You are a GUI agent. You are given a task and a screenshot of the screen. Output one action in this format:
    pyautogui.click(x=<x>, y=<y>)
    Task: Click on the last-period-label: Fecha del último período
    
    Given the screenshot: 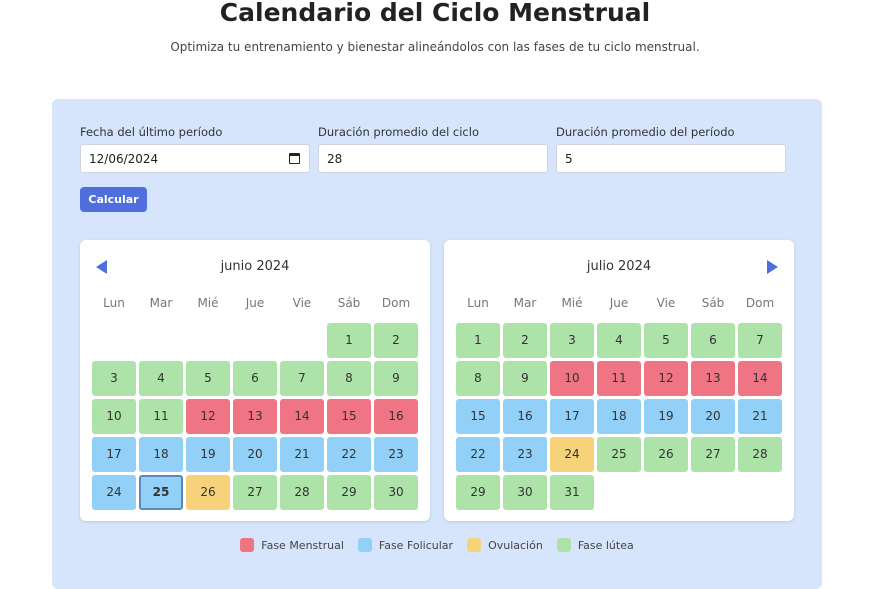 What is the action you would take?
    pyautogui.click(x=151, y=132)
    